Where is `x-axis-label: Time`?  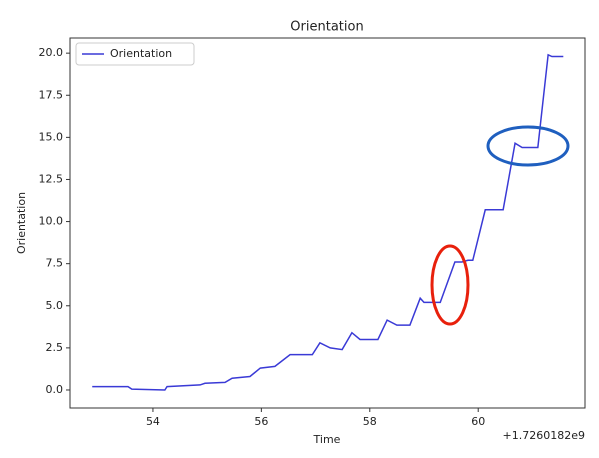 x-axis-label: Time is located at coordinates (327, 439).